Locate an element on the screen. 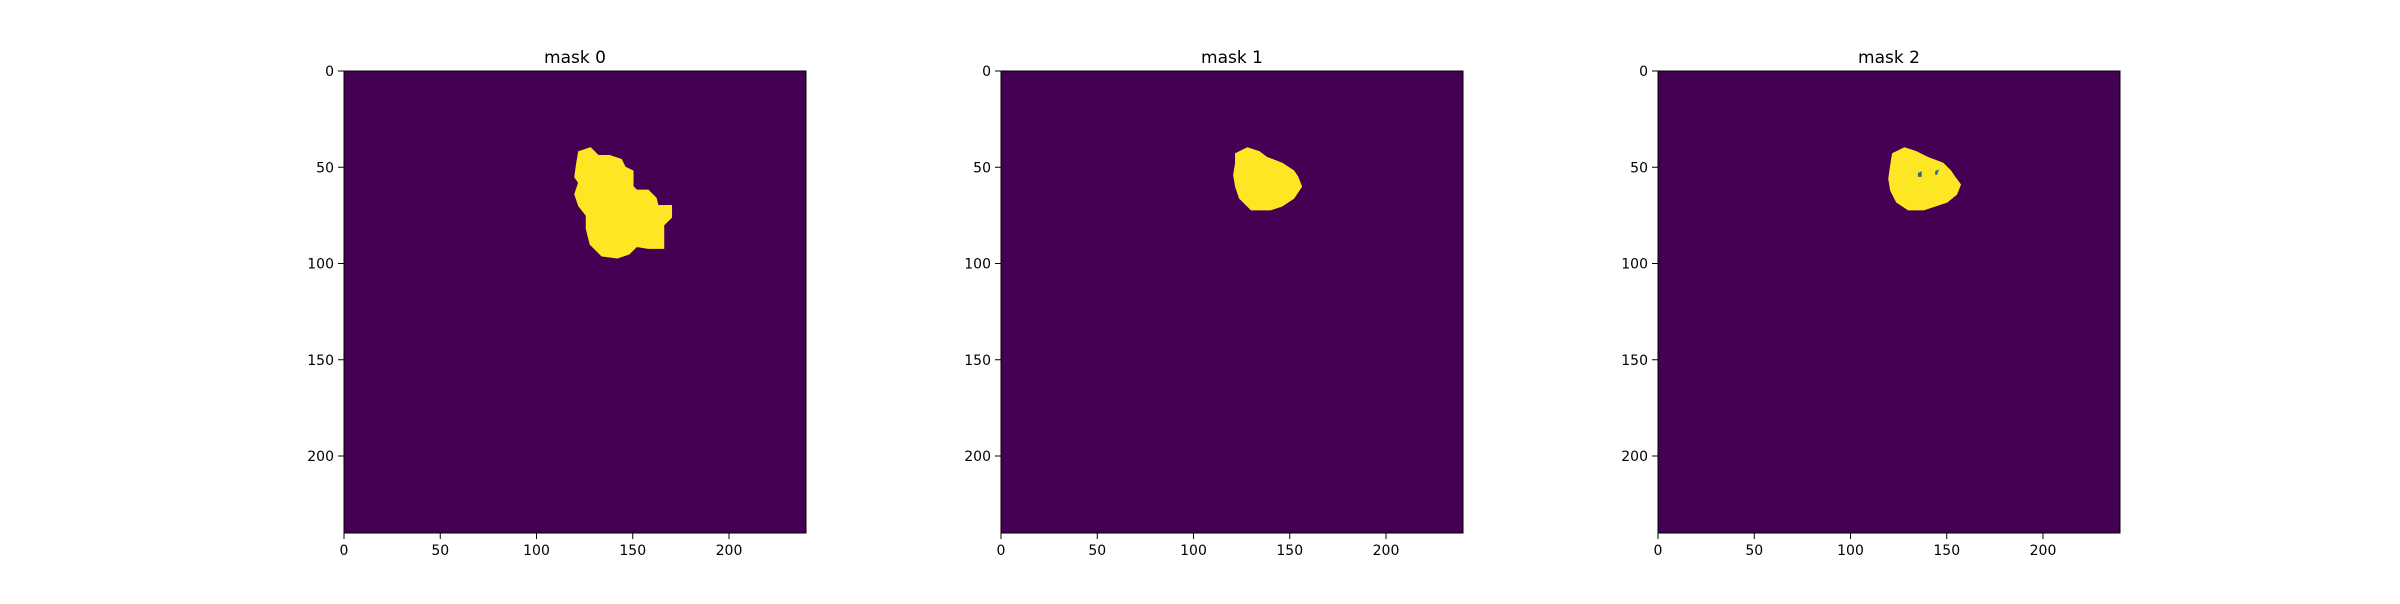 This screenshot has width=2400, height=604. panel-title: mask 1 is located at coordinates (1232, 58).